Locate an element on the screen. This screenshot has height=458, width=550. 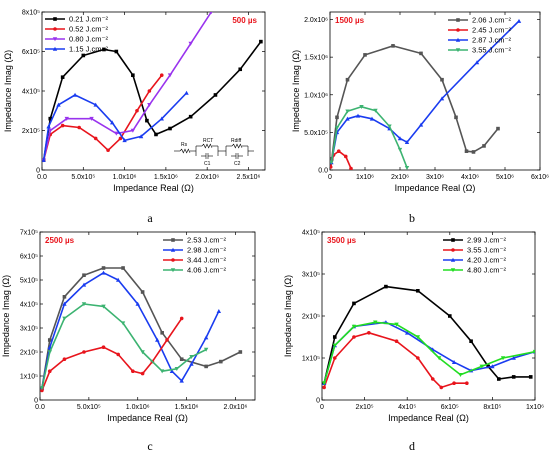
x-tick-label: 4x10⁵ is located at coordinates (407, 407).